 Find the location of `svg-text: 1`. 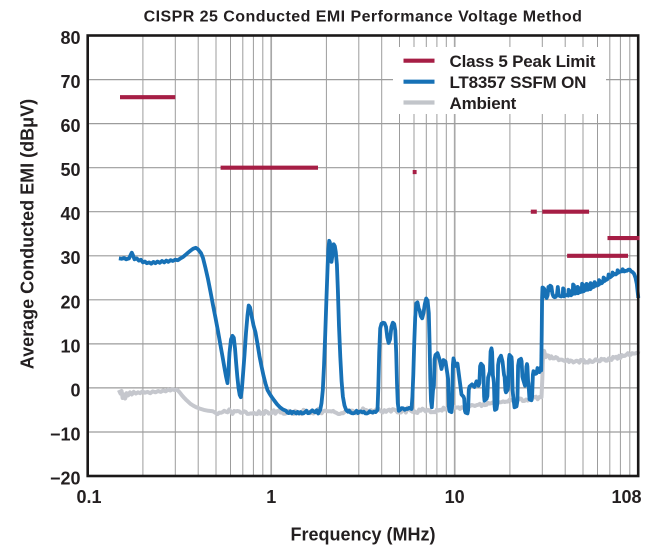

svg-text: 1 is located at coordinates (271, 497).